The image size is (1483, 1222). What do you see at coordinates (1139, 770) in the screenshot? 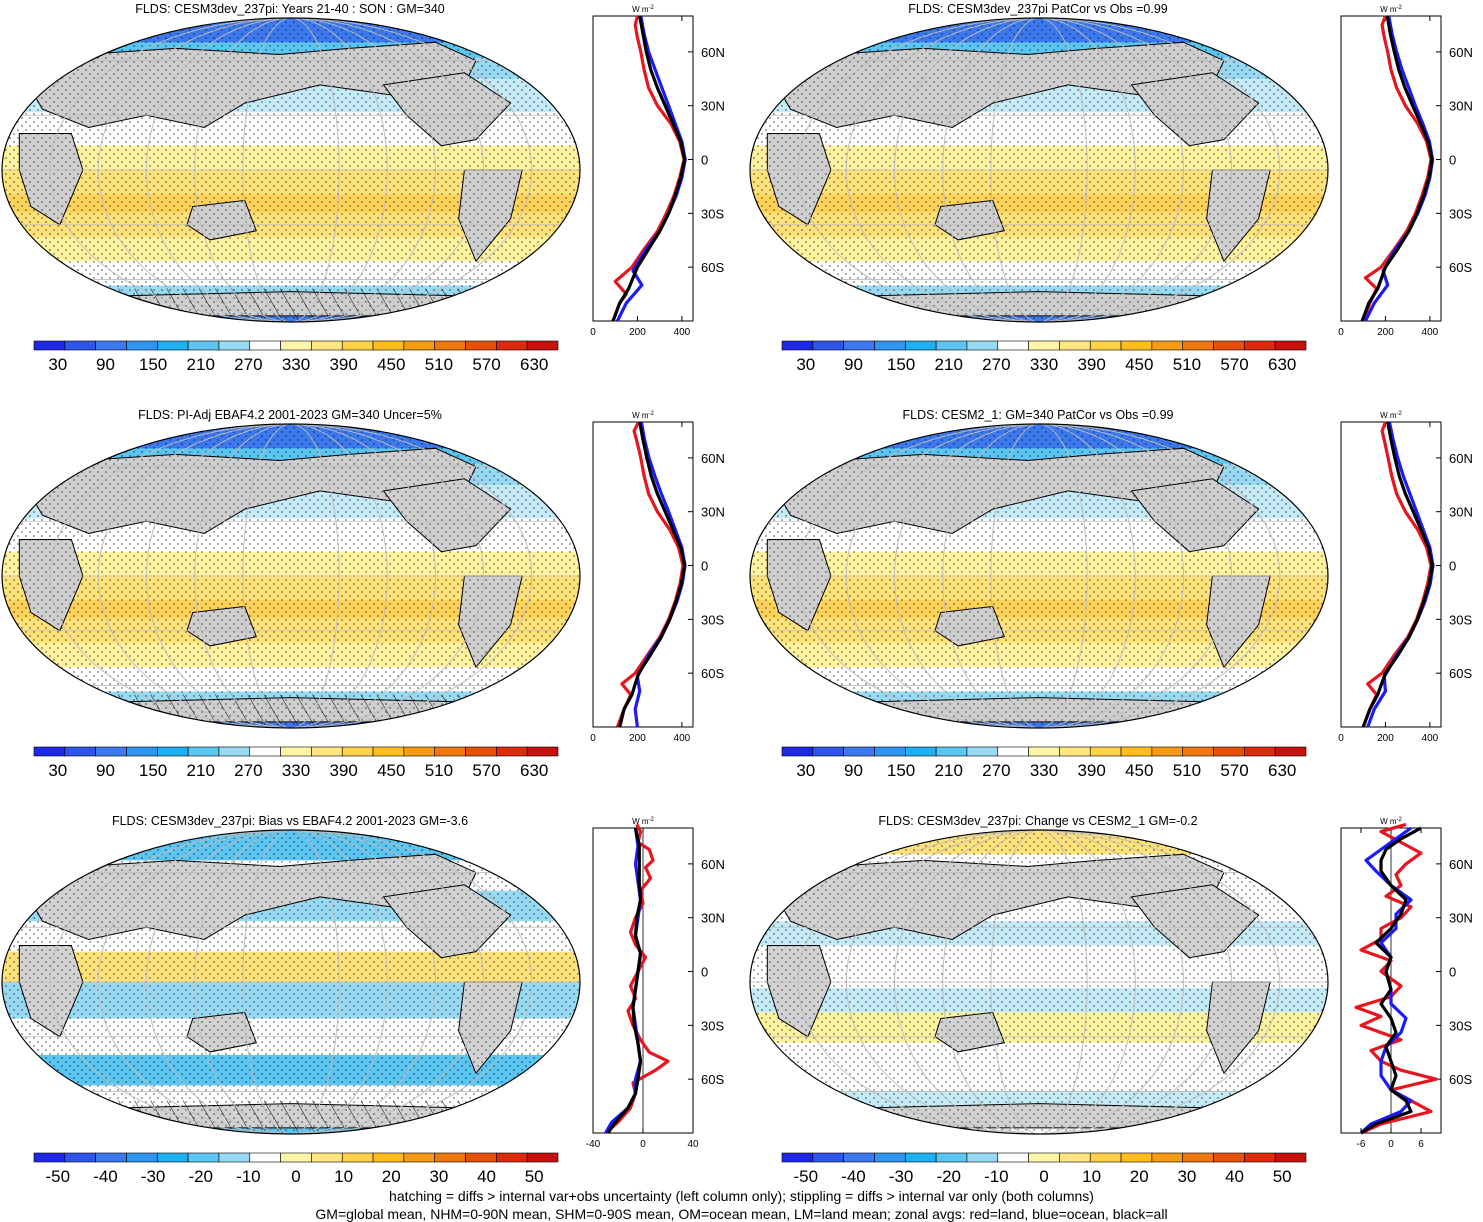
I see `colorbar-tick-label: 450` at bounding box center [1139, 770].